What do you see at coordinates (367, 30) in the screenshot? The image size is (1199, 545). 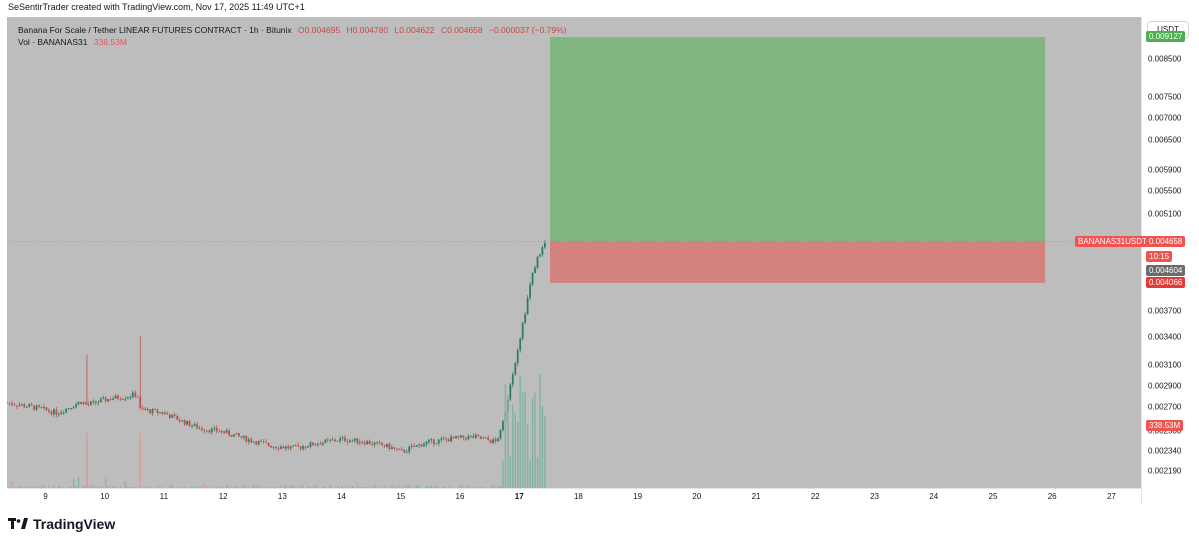 I see `ohlc-high: H0.004780` at bounding box center [367, 30].